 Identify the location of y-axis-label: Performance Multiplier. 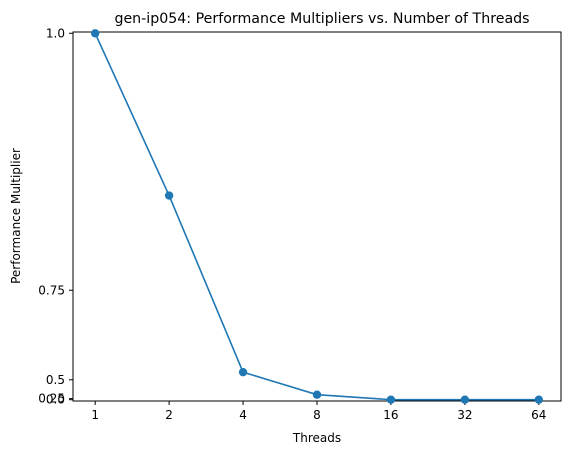
(16, 216).